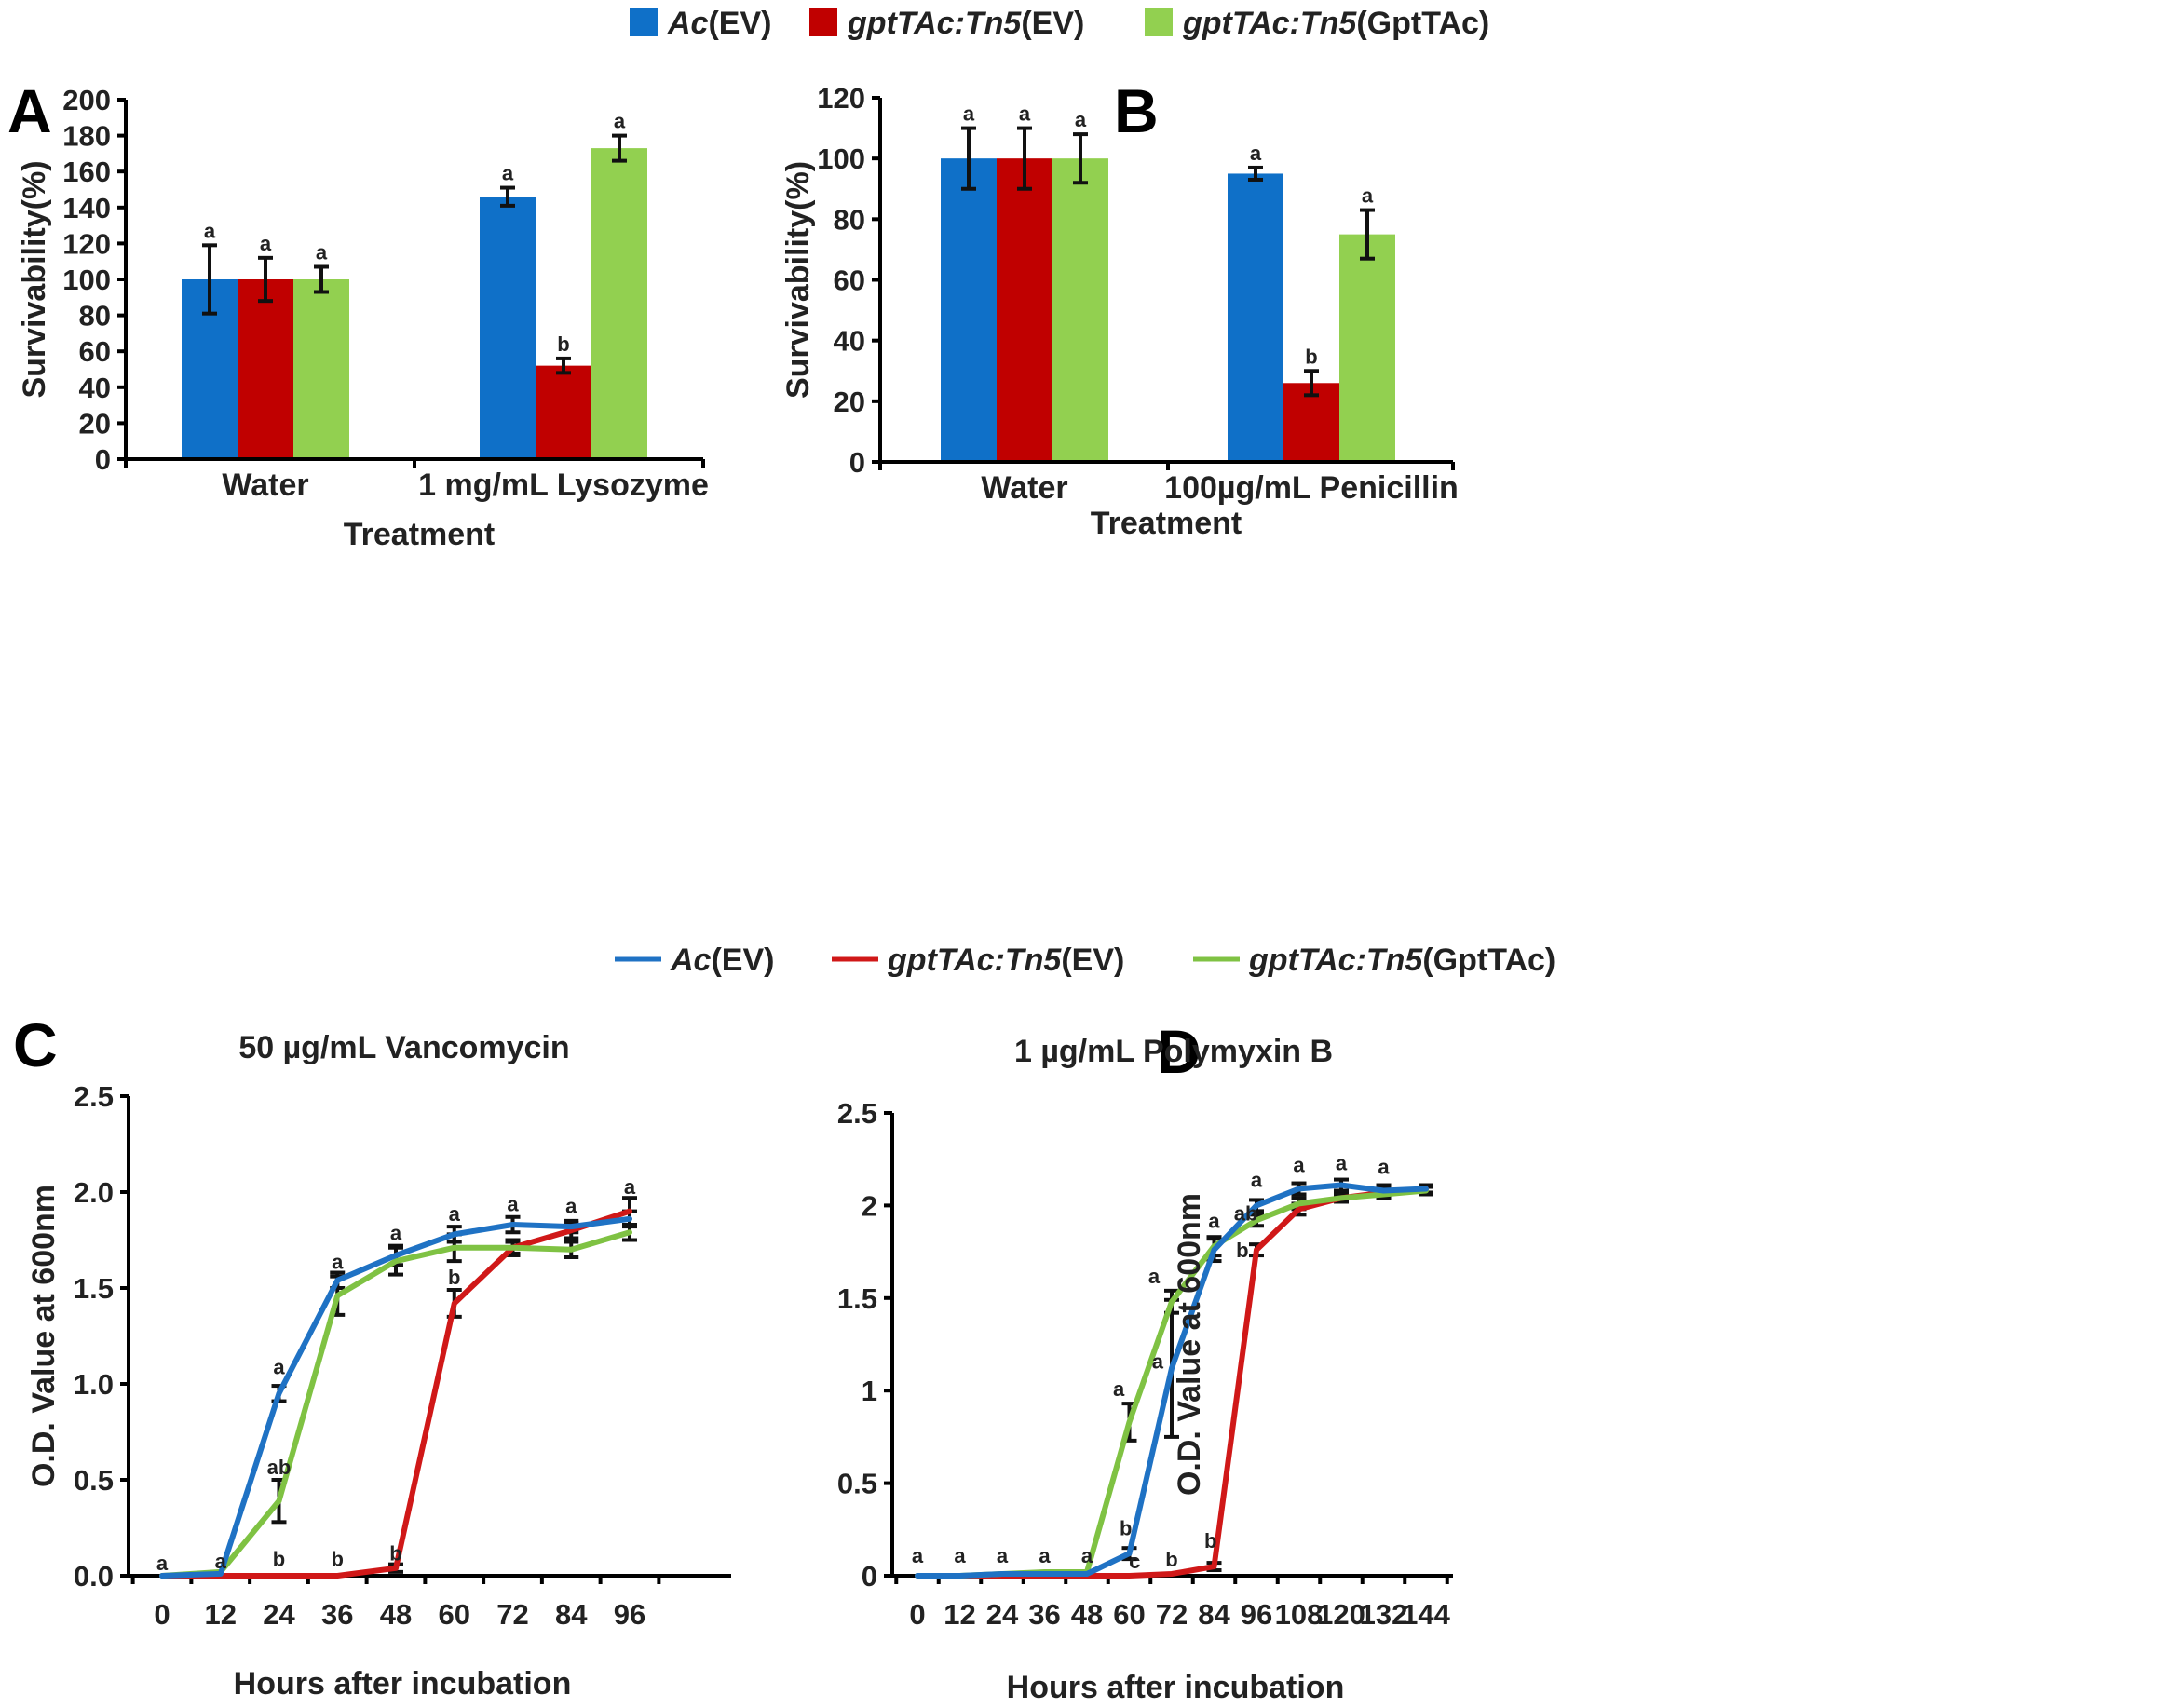 The image size is (2159, 1708). What do you see at coordinates (719, 23) in the screenshot?
I see `legend-label-ac: Ac(EV)` at bounding box center [719, 23].